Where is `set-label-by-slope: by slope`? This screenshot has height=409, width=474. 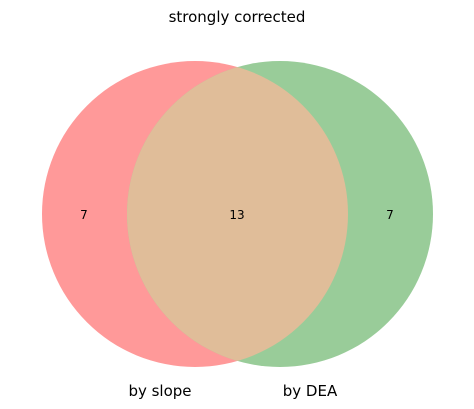
set-label-by-slope: by slope is located at coordinates (159, 391).